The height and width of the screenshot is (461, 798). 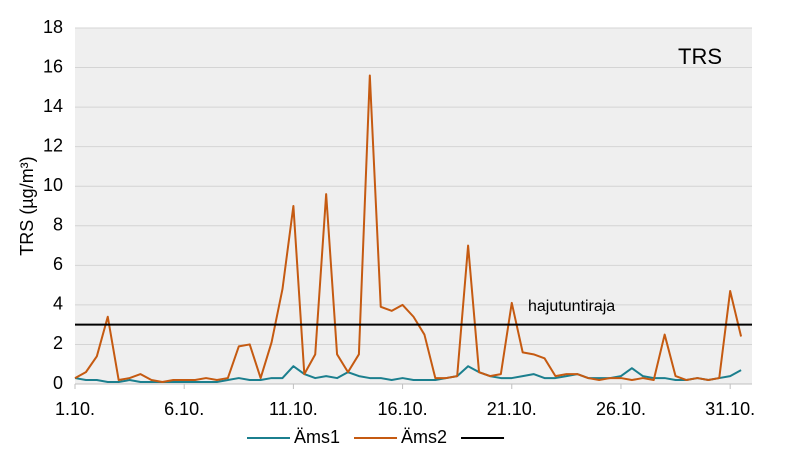 What do you see at coordinates (621, 409) in the screenshot?
I see `x-tick-label: 26.10.` at bounding box center [621, 409].